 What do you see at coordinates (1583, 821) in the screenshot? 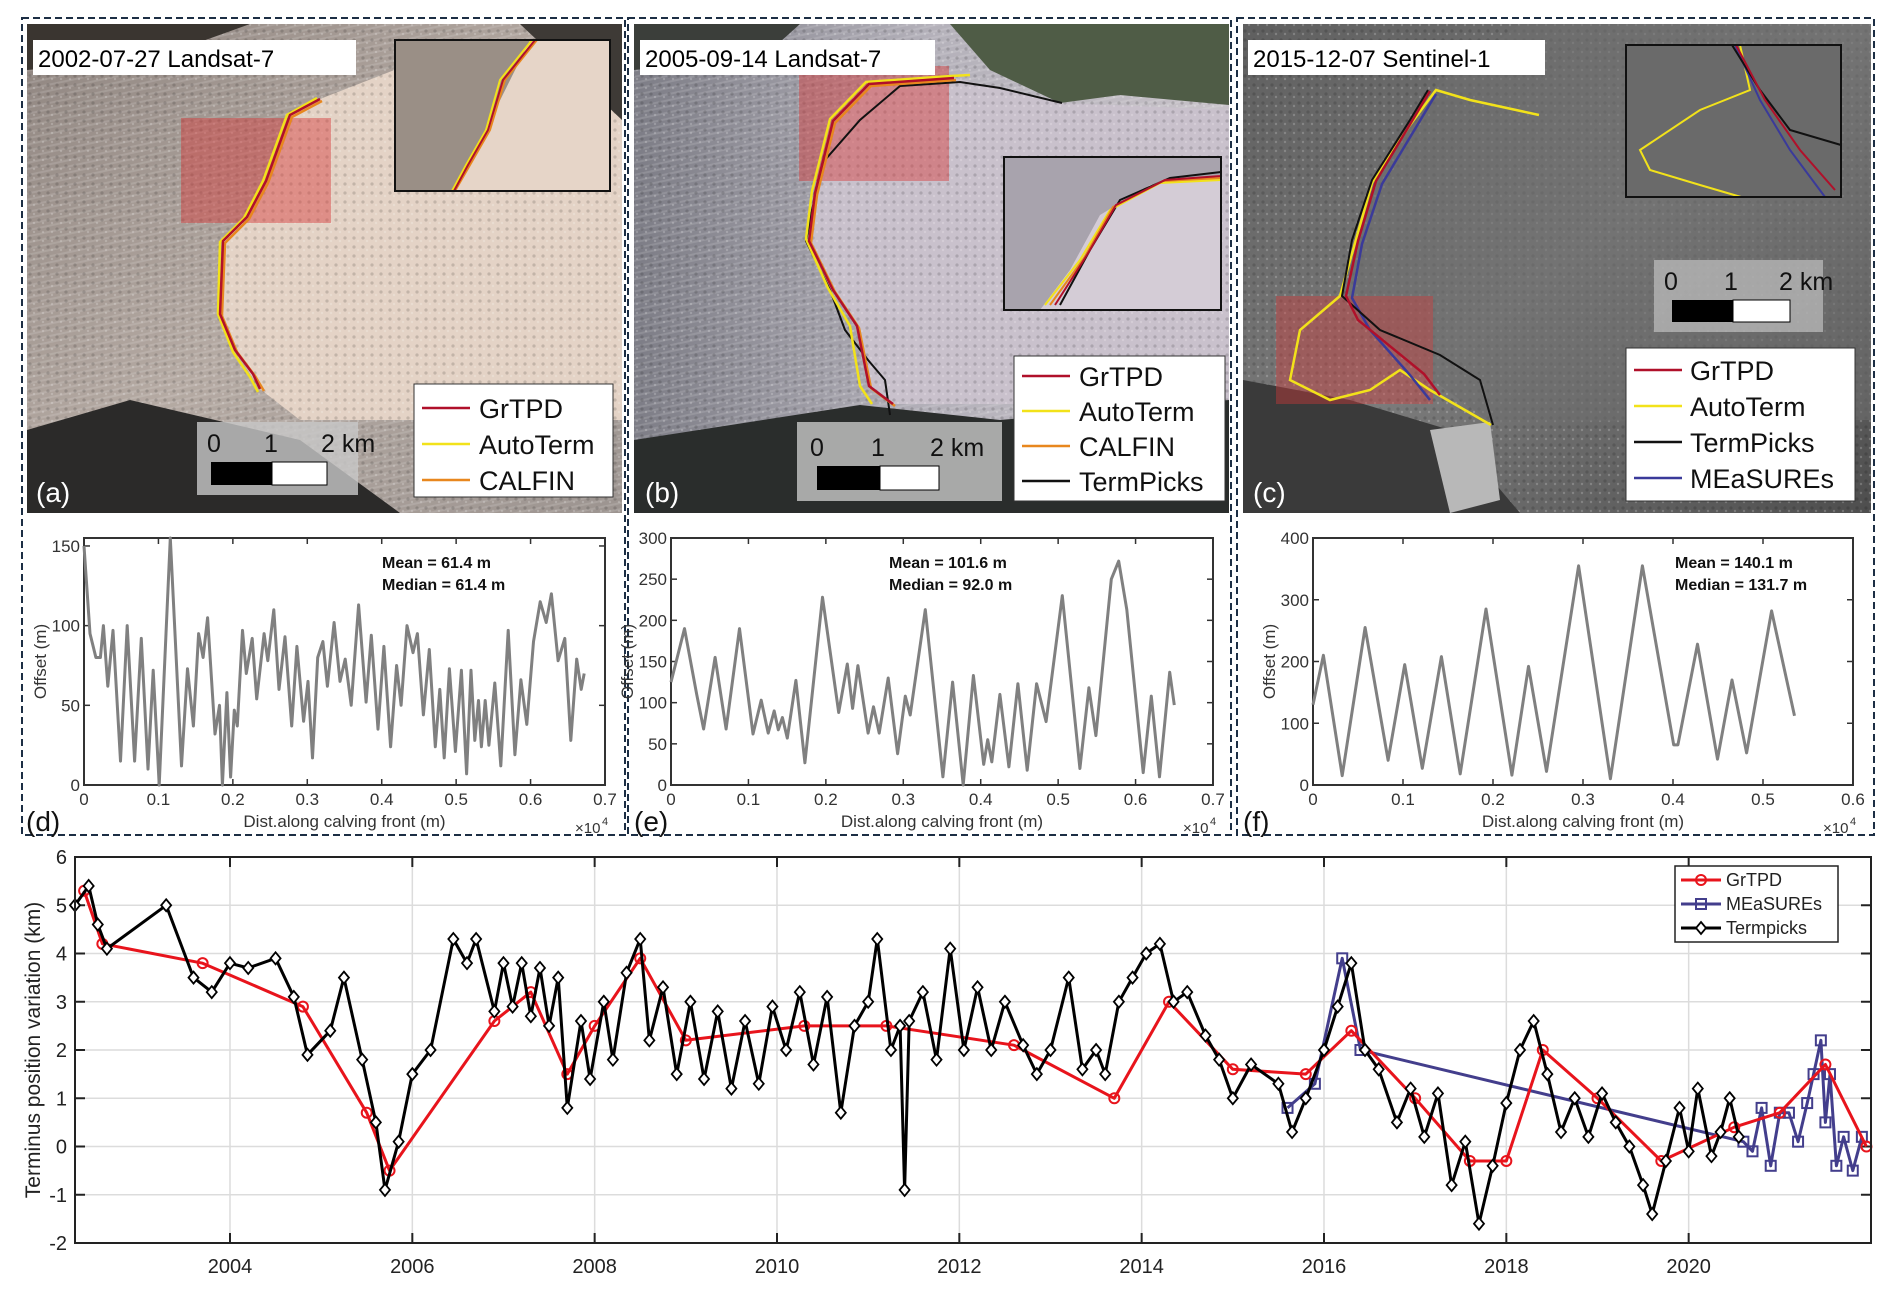
I see `x-axis-label: Dist.along calving front (m)` at bounding box center [1583, 821].